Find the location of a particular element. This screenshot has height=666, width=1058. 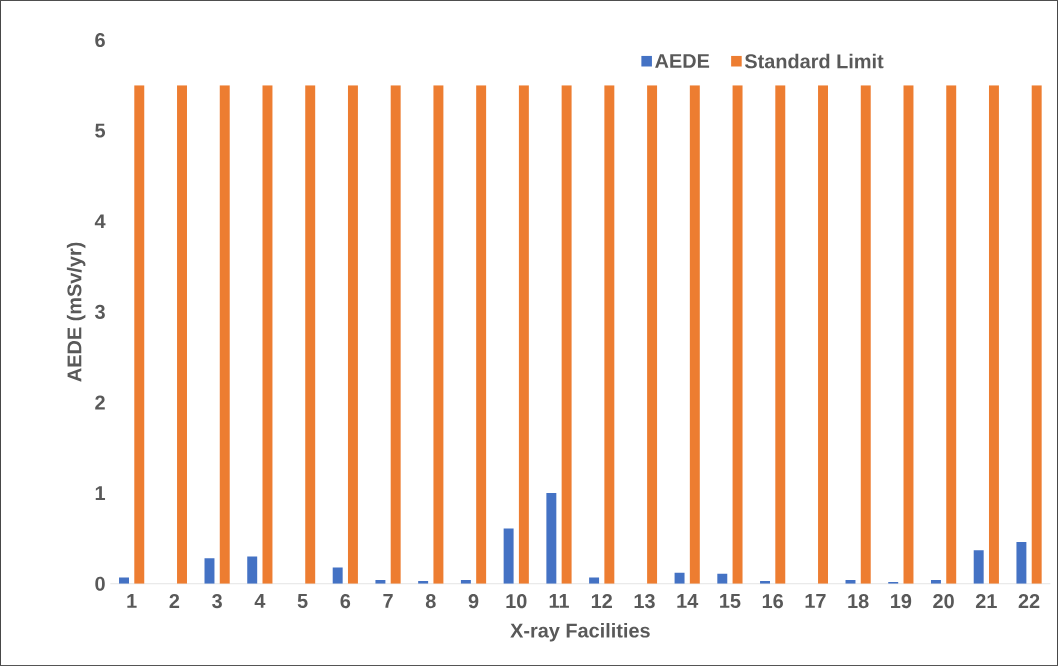

y-tick-label: 2 is located at coordinates (100, 402).